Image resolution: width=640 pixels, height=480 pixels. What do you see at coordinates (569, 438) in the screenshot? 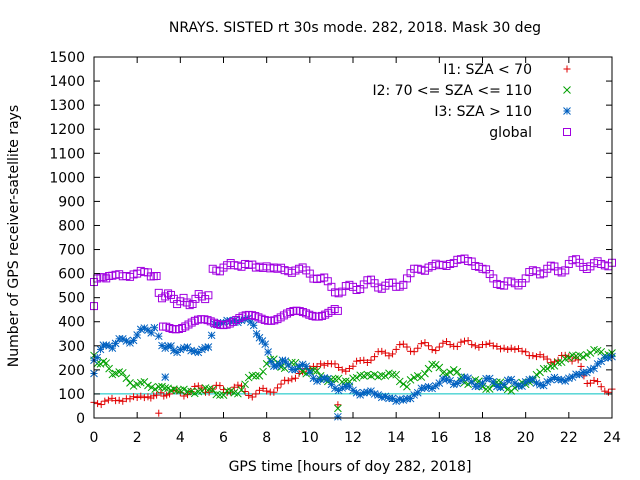
I see `x-tick-label: 22` at bounding box center [569, 438].